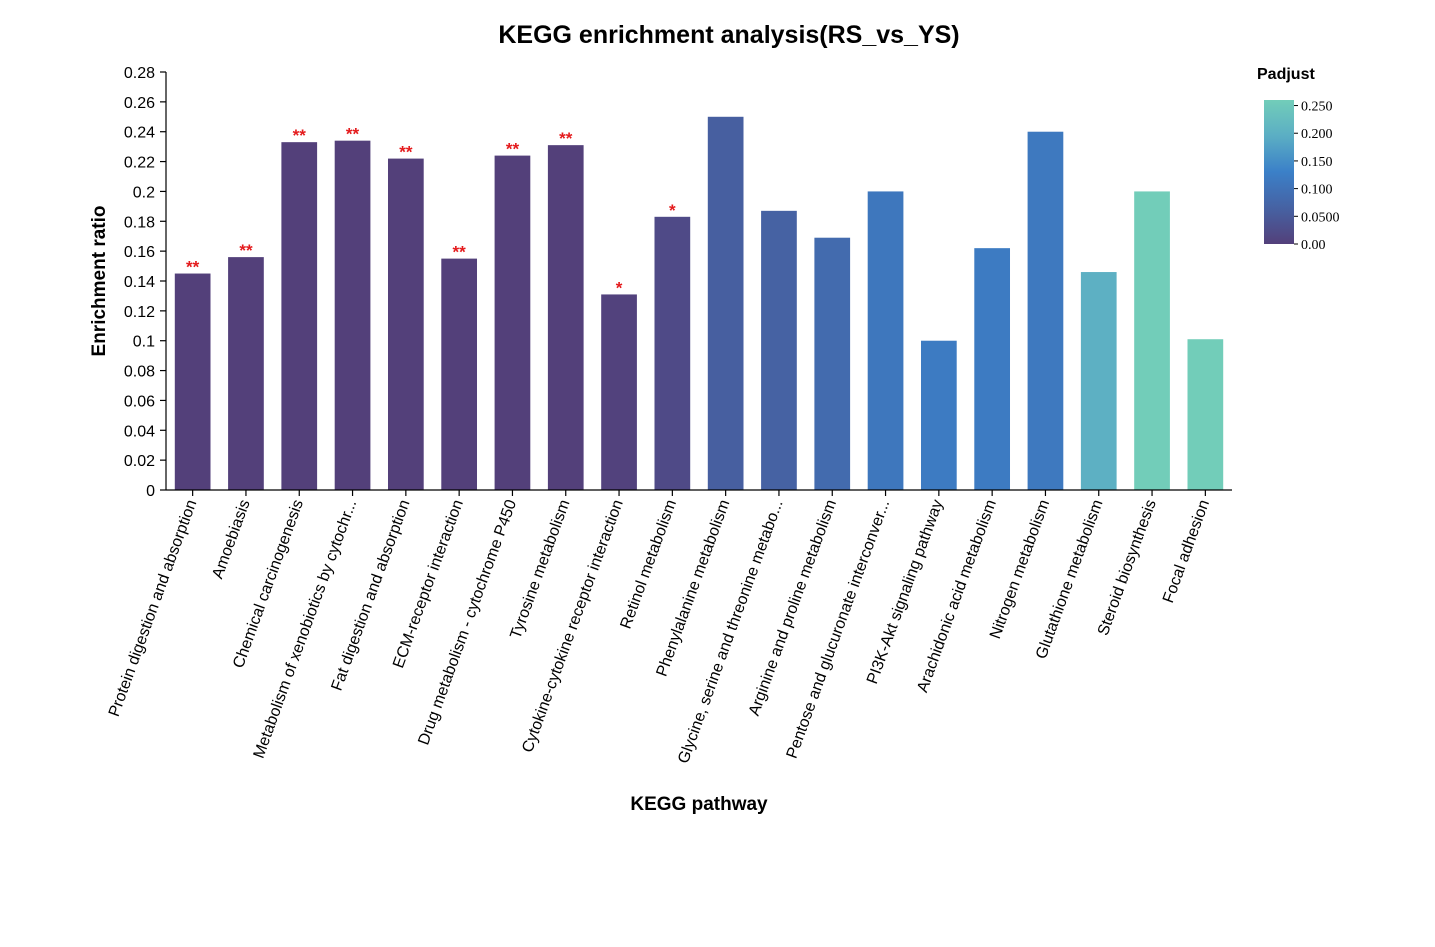 The height and width of the screenshot is (947, 1435). What do you see at coordinates (139, 401) in the screenshot?
I see `y-tick-label: 0.06` at bounding box center [139, 401].